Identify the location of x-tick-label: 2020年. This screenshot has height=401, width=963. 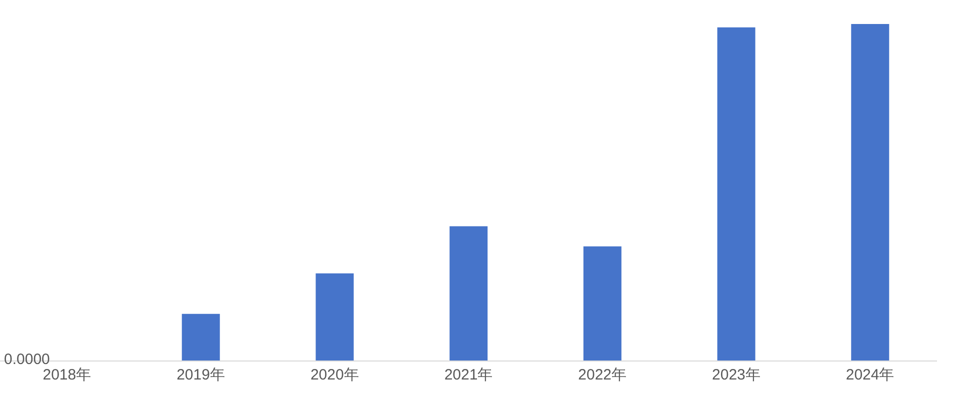
(334, 375).